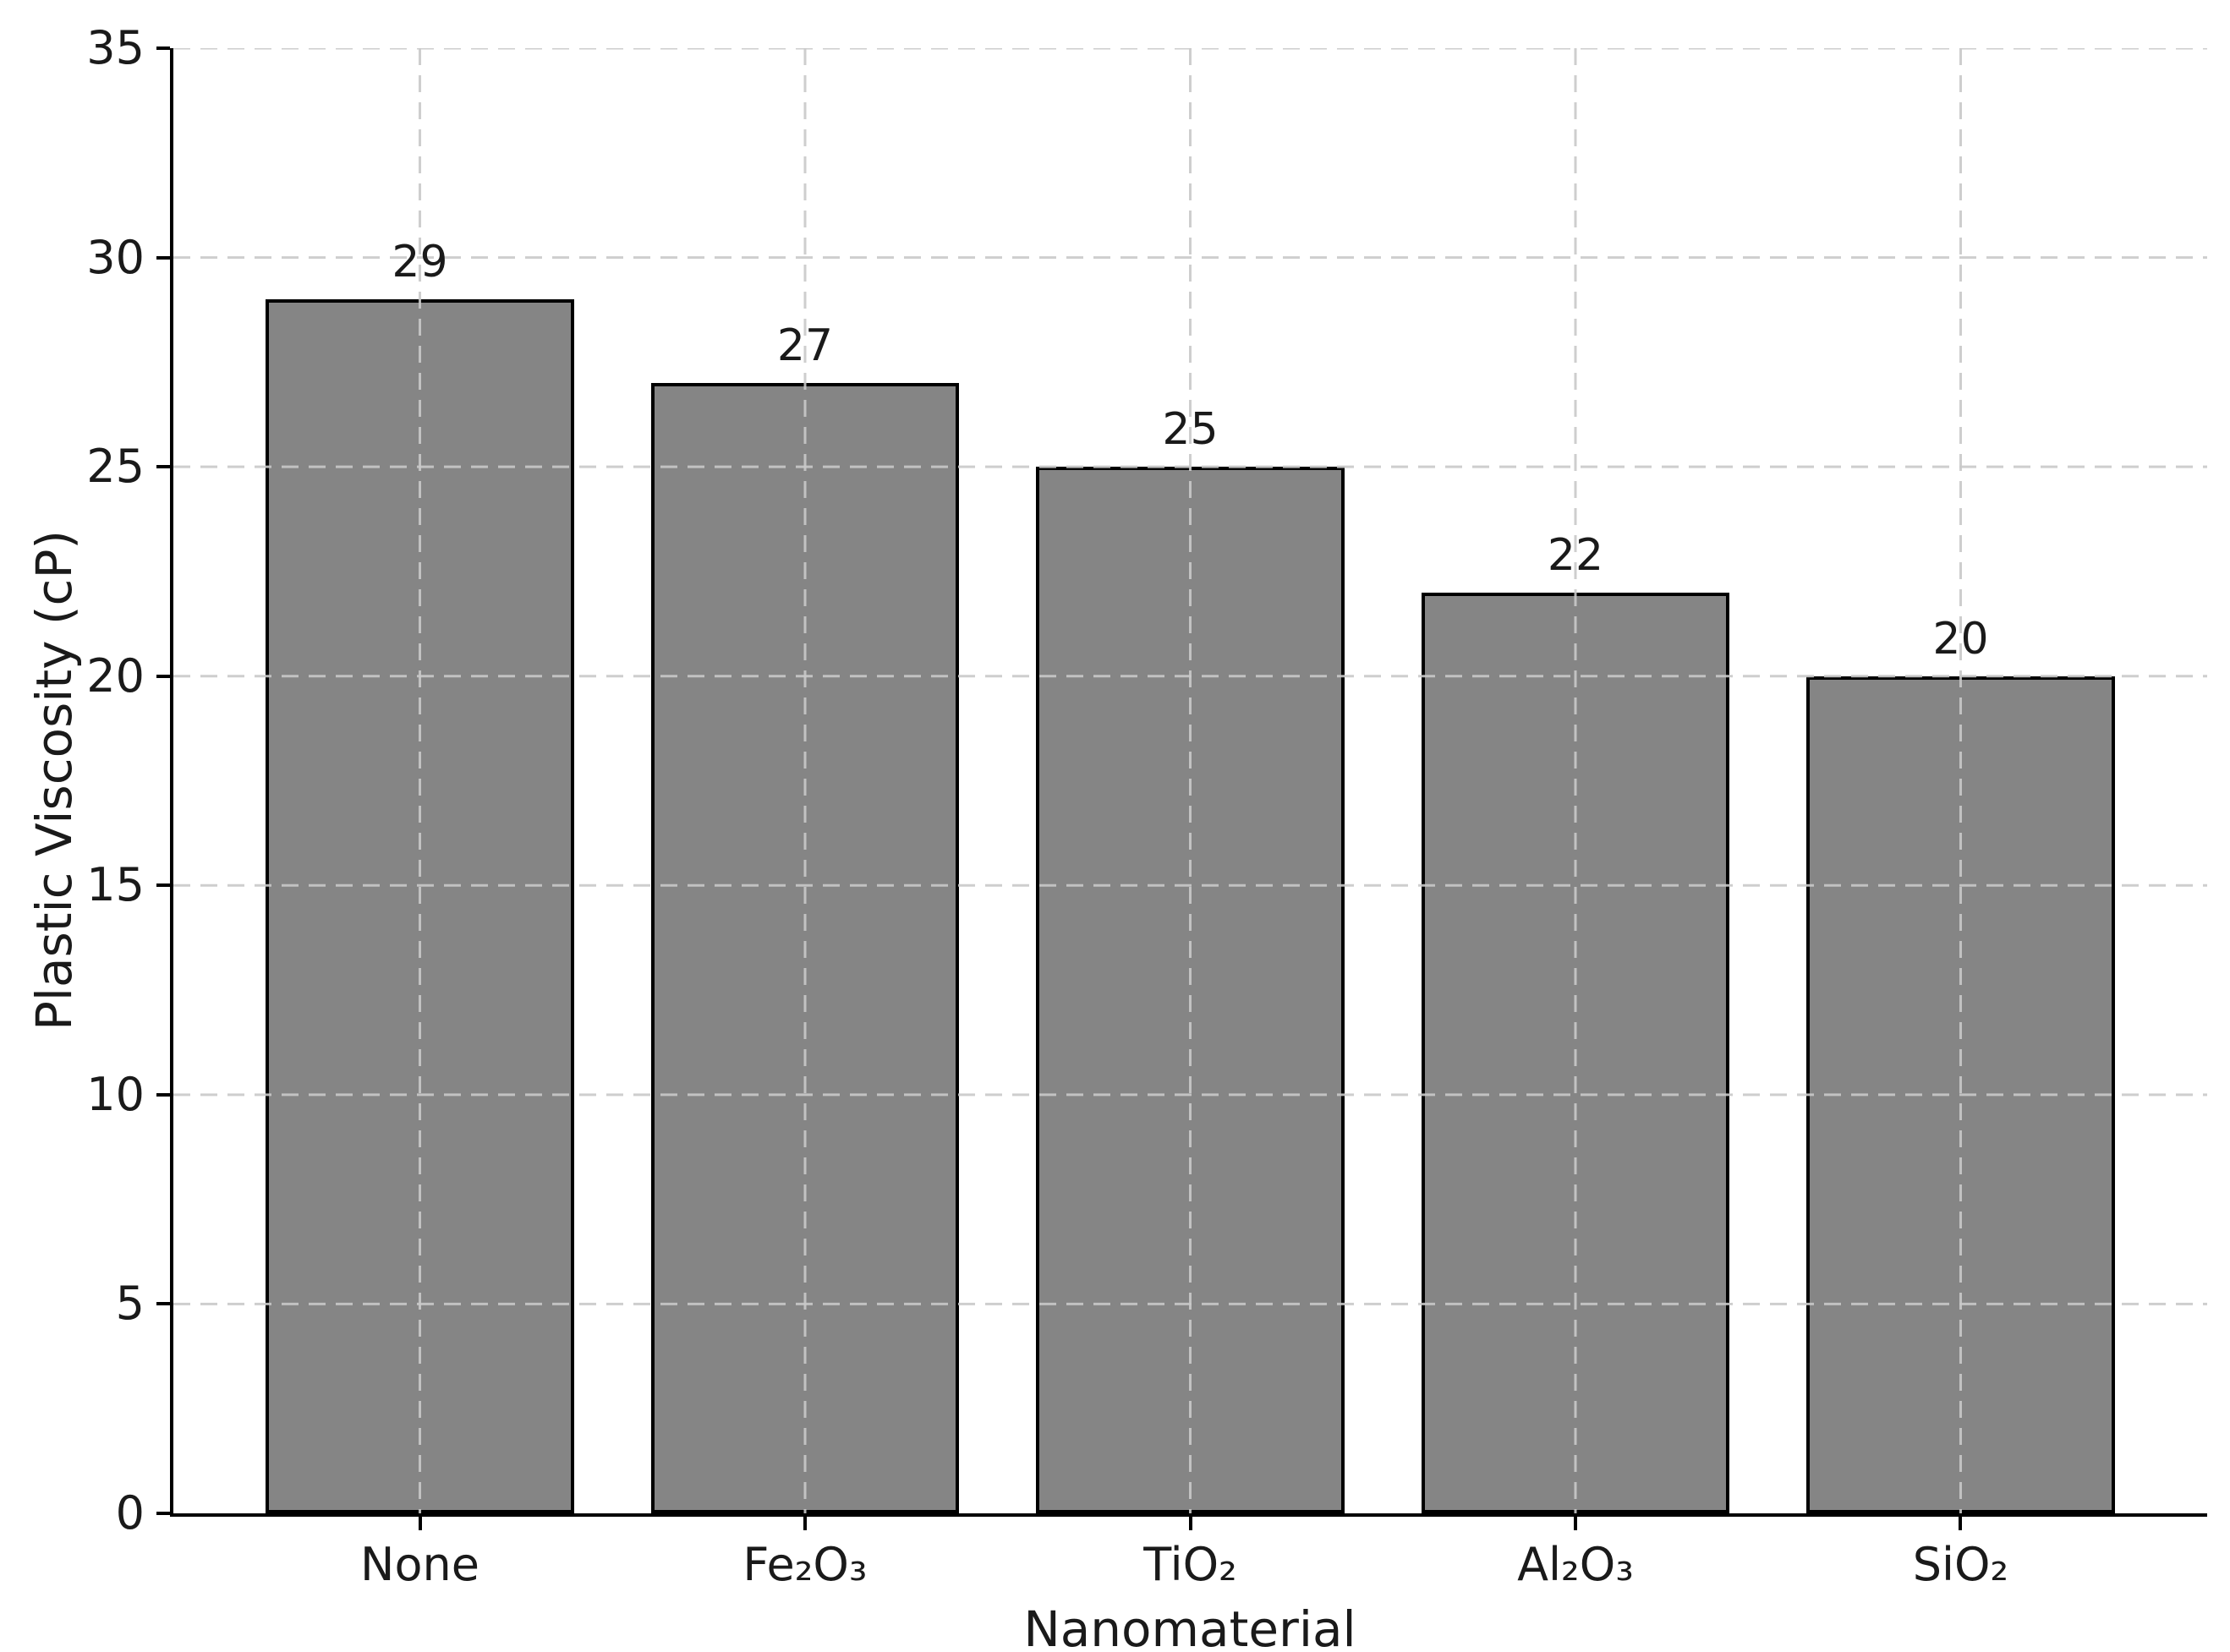 Image resolution: width=2230 pixels, height=1652 pixels. Describe the element at coordinates (1960, 1564) in the screenshot. I see `x-tick-label-sio2: SiO₂` at that location.